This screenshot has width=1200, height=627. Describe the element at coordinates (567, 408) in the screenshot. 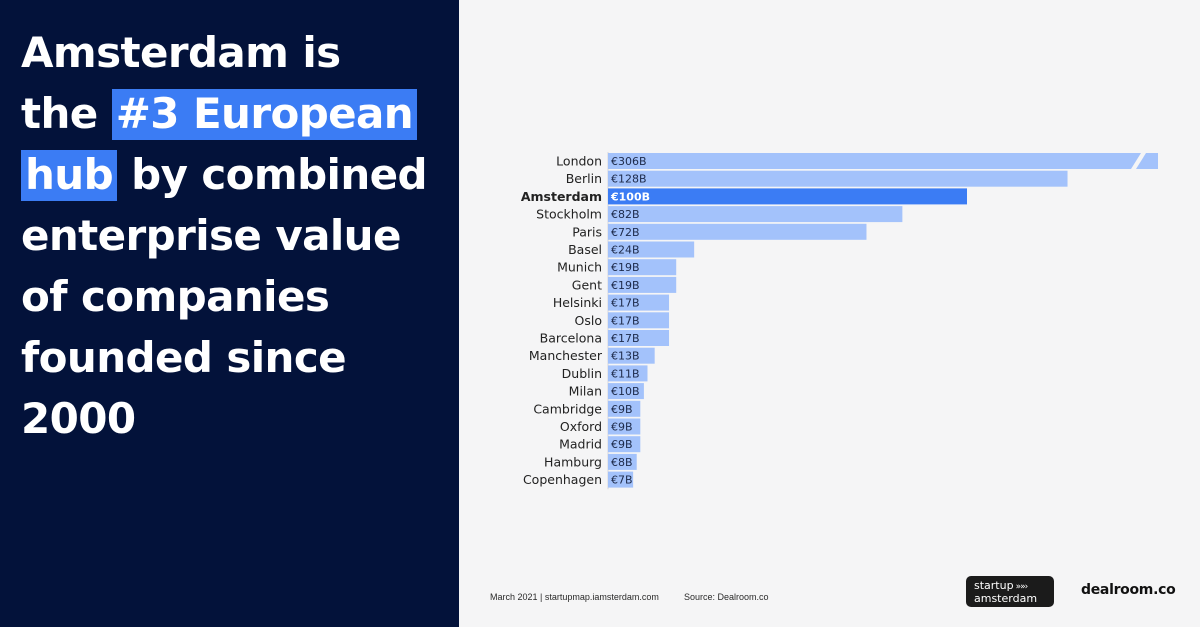

I see `category-label: Cambridge` at that location.